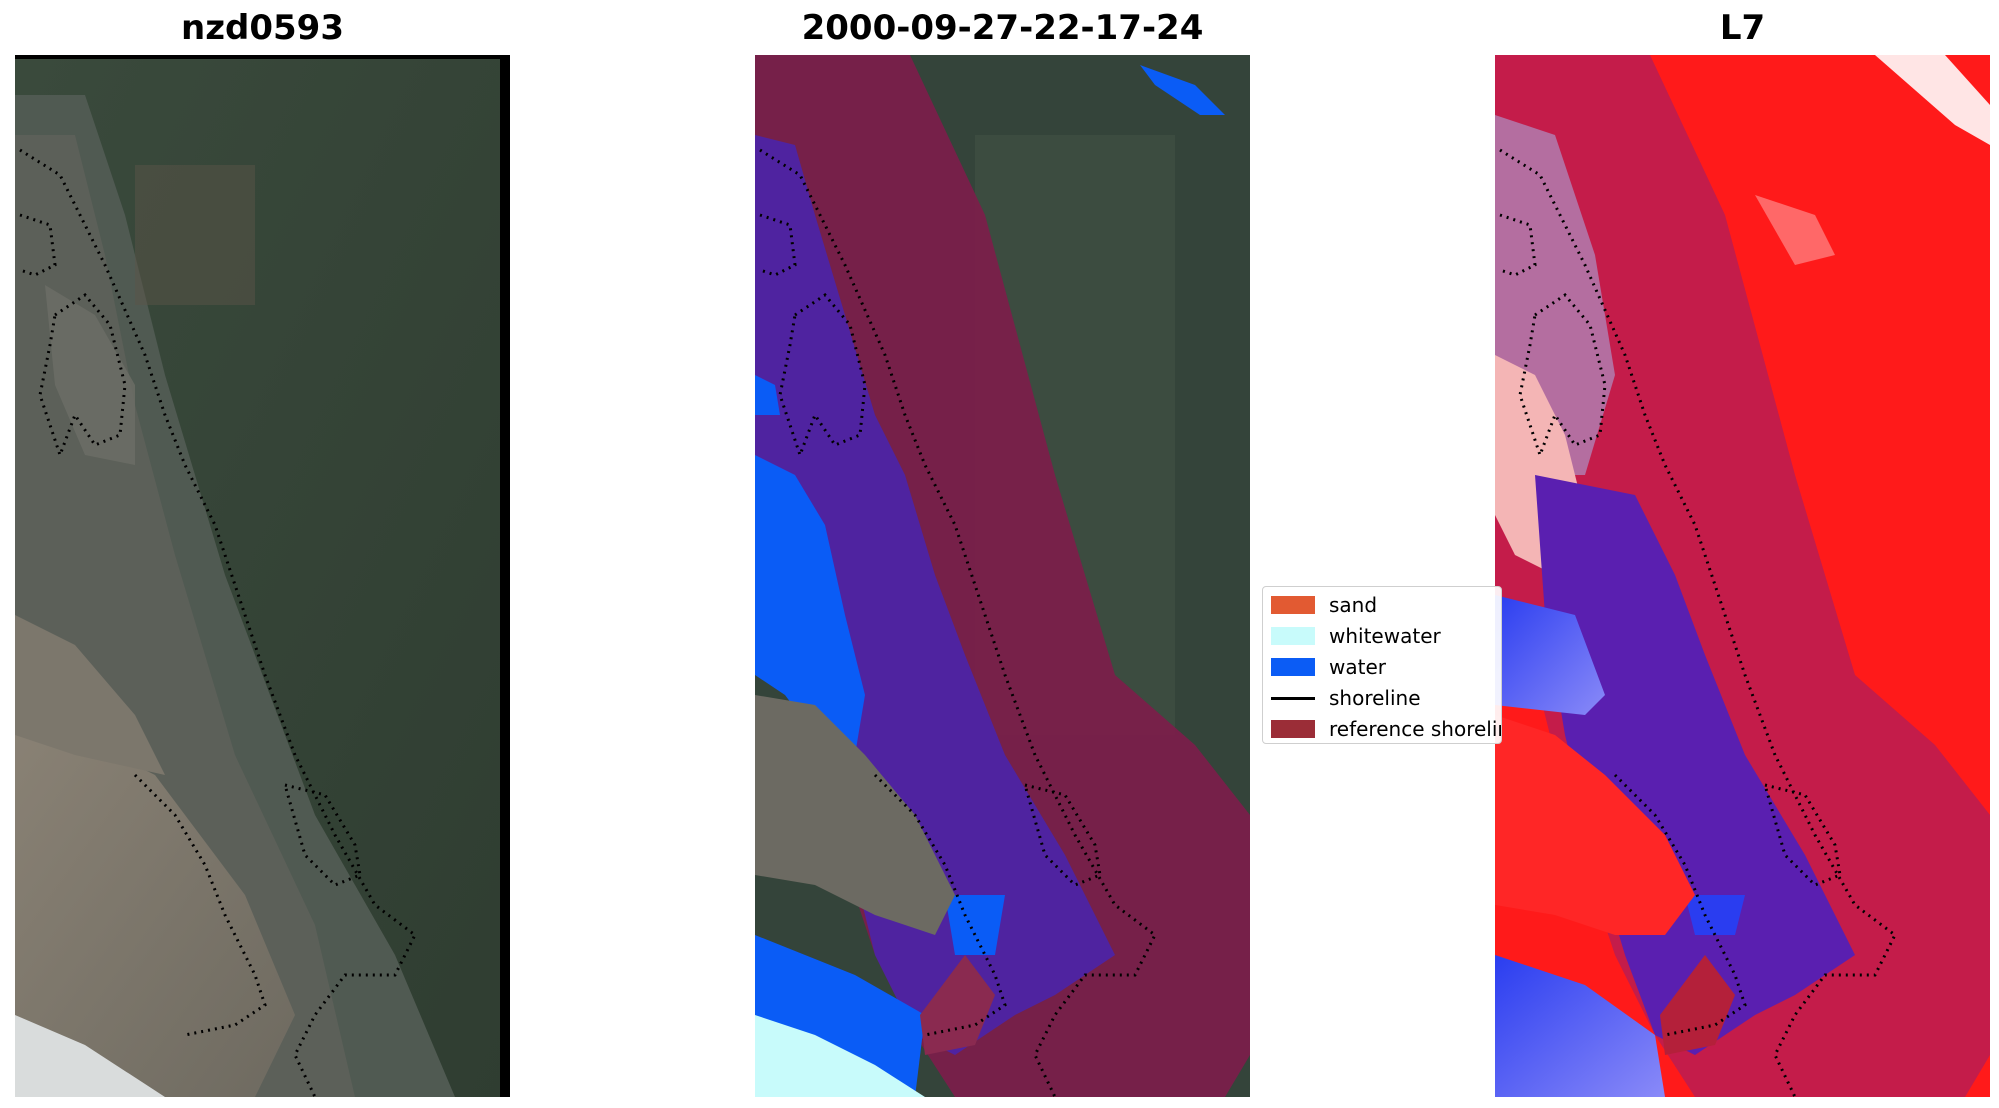  Describe the element at coordinates (1293, 667) in the screenshot. I see `legend-swatch-water` at that location.